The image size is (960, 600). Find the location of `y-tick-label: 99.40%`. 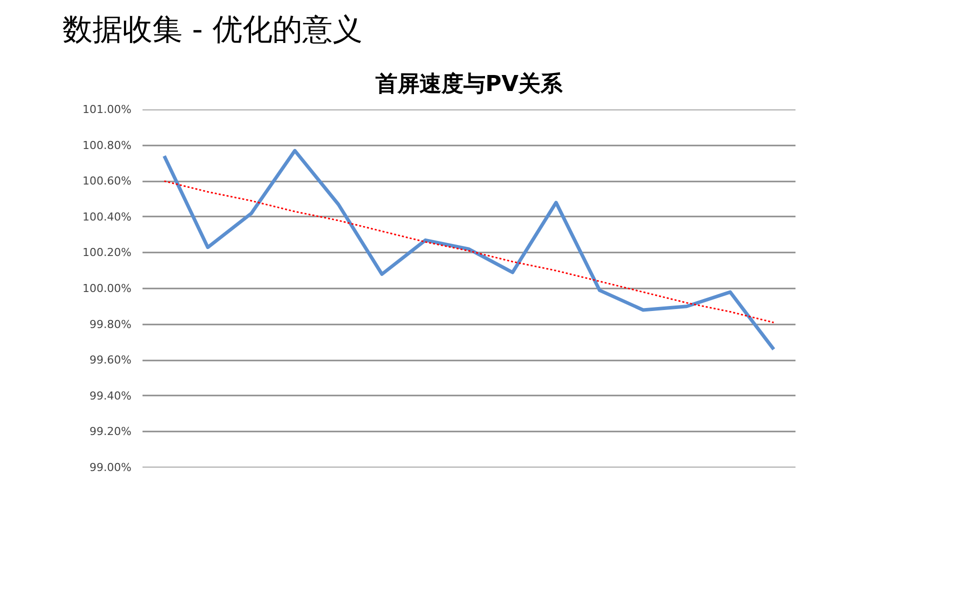

y-tick-label: 99.40% is located at coordinates (111, 395).